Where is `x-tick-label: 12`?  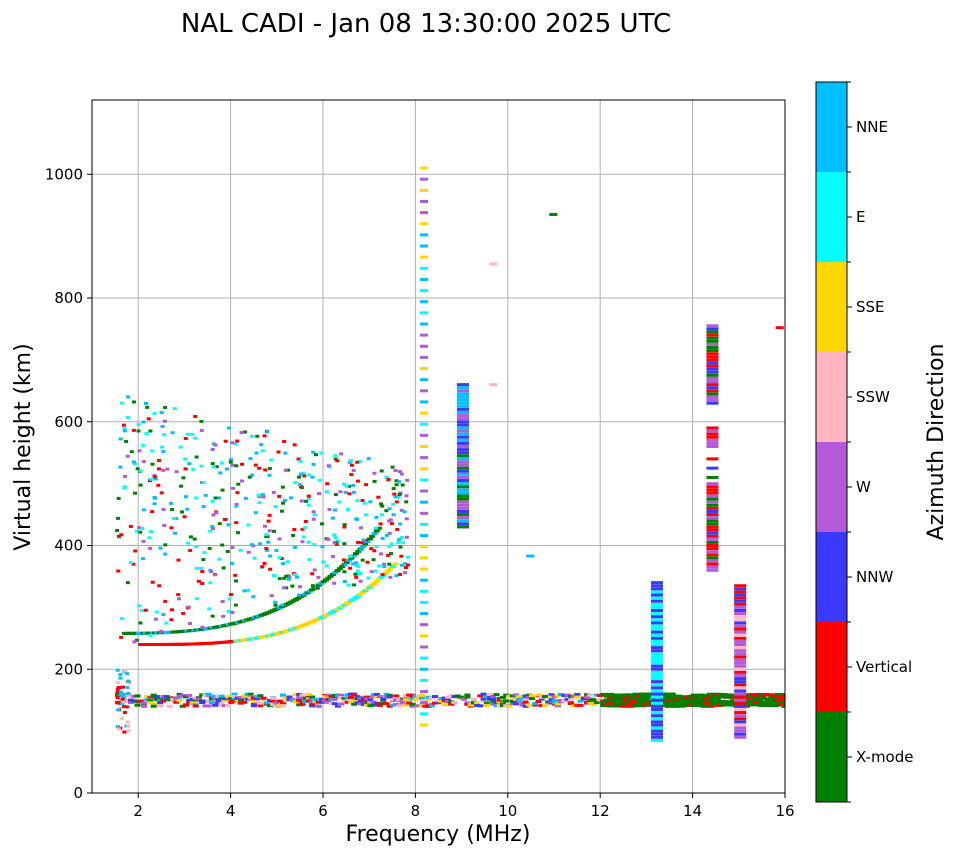
x-tick-label: 12 is located at coordinates (600, 811).